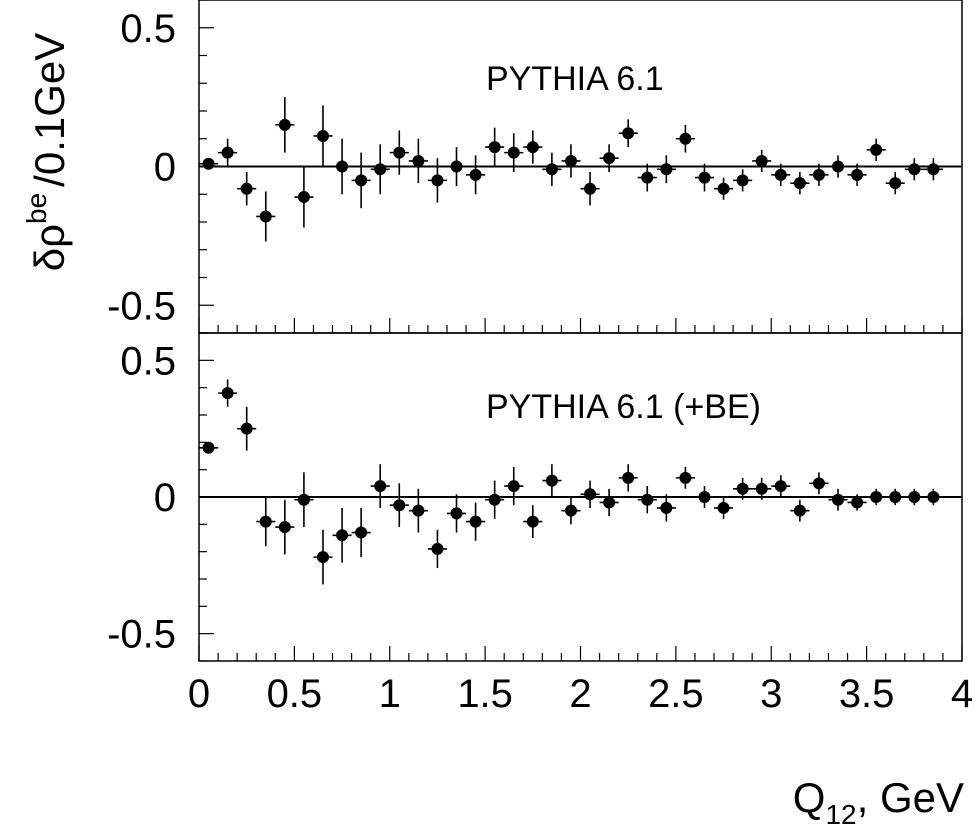 Image resolution: width=979 pixels, height=834 pixels. Describe the element at coordinates (962, 694) in the screenshot. I see `x-tick-label: 4` at that location.